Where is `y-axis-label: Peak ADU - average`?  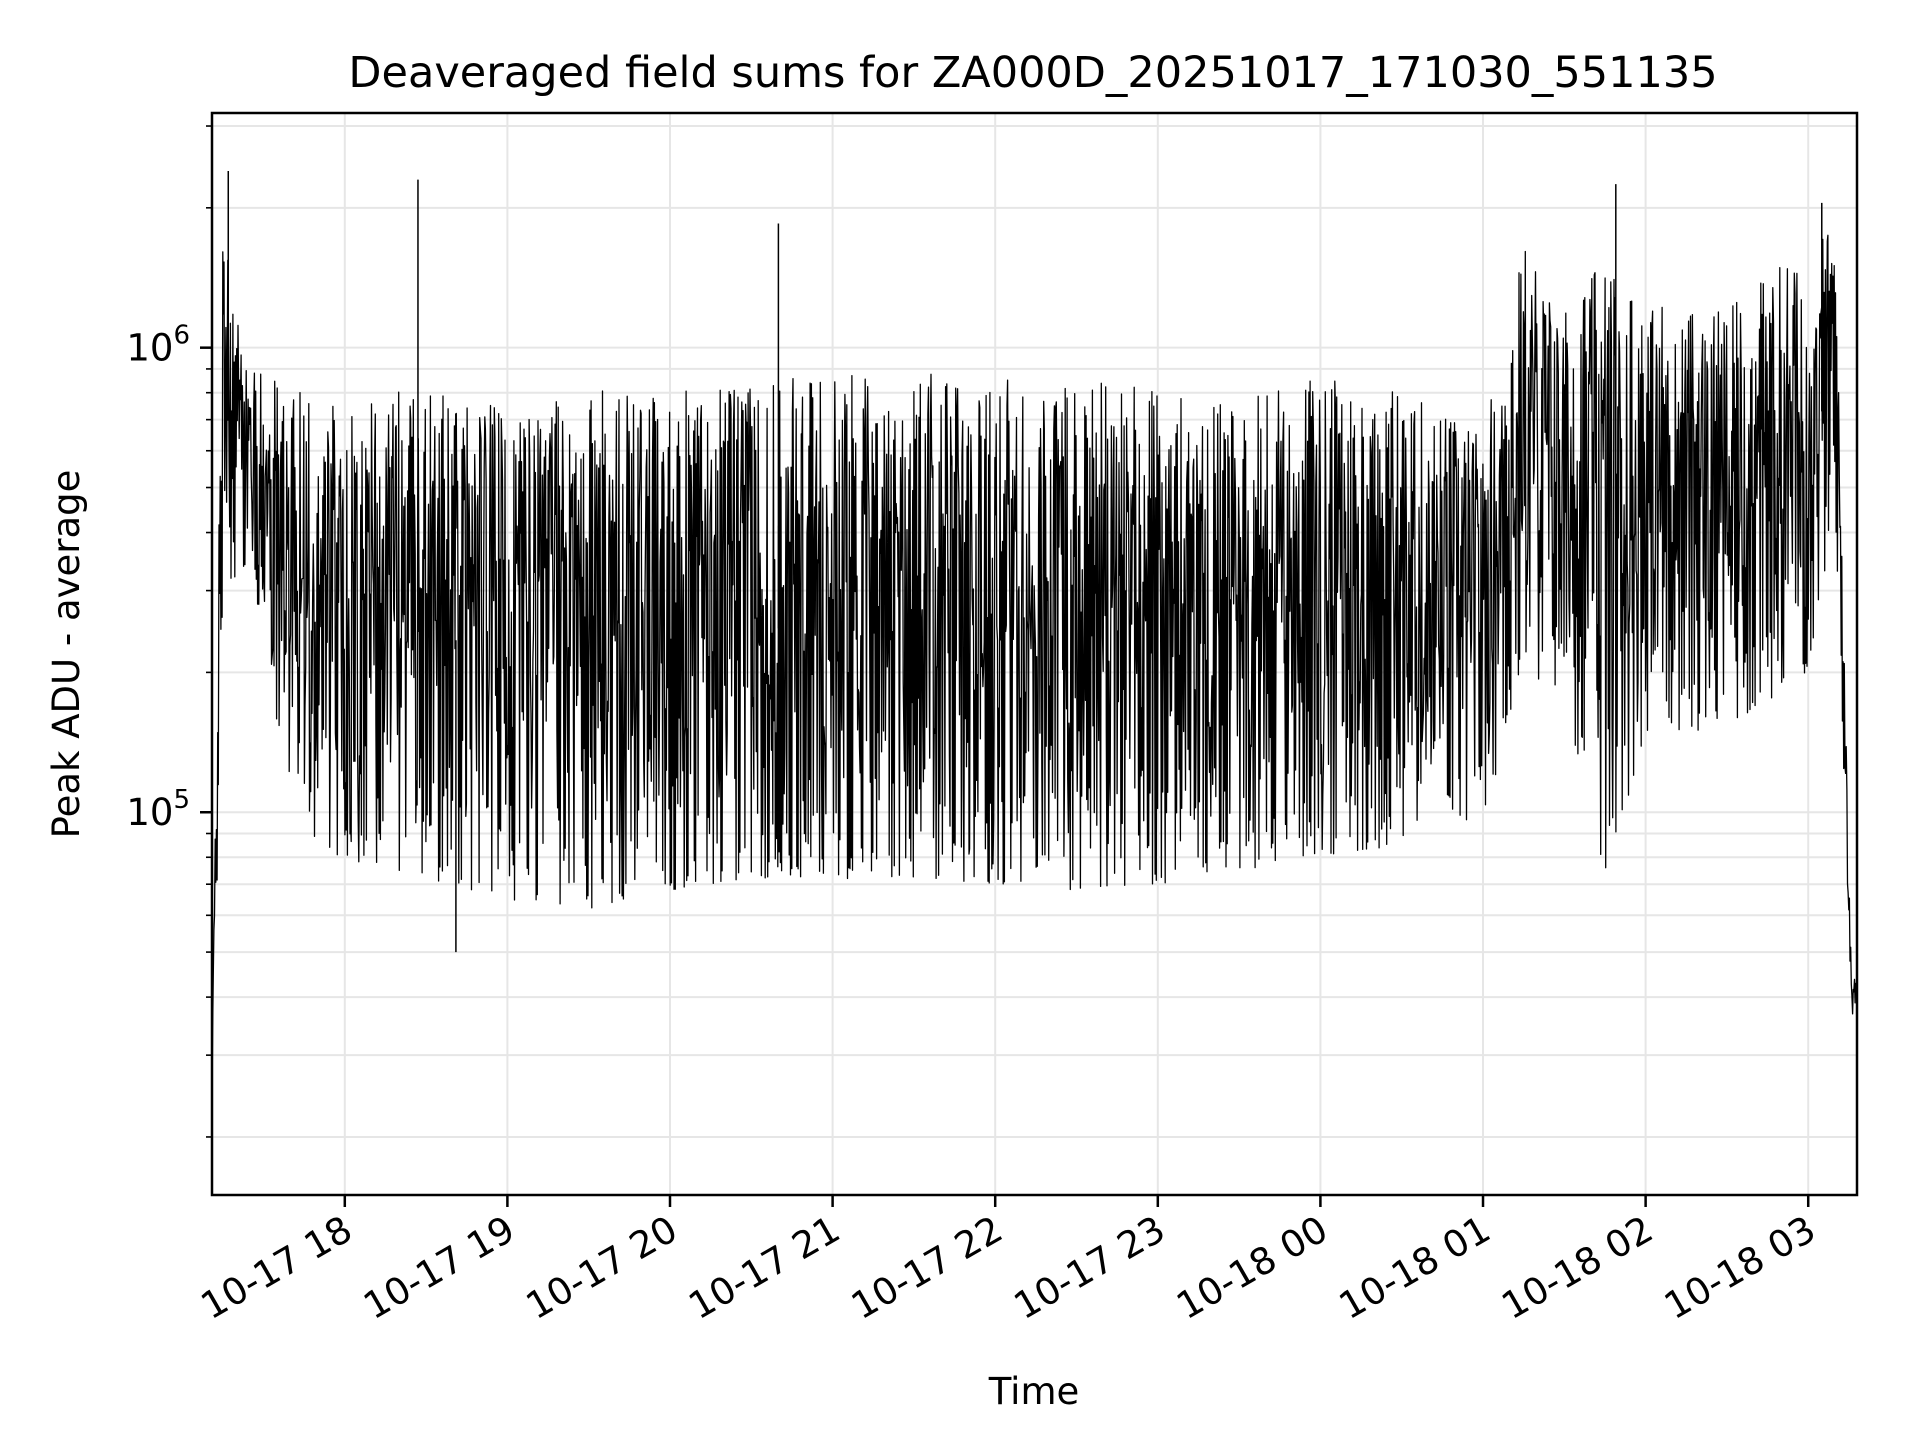 y-axis-label: Peak ADU - average is located at coordinates (66, 654).